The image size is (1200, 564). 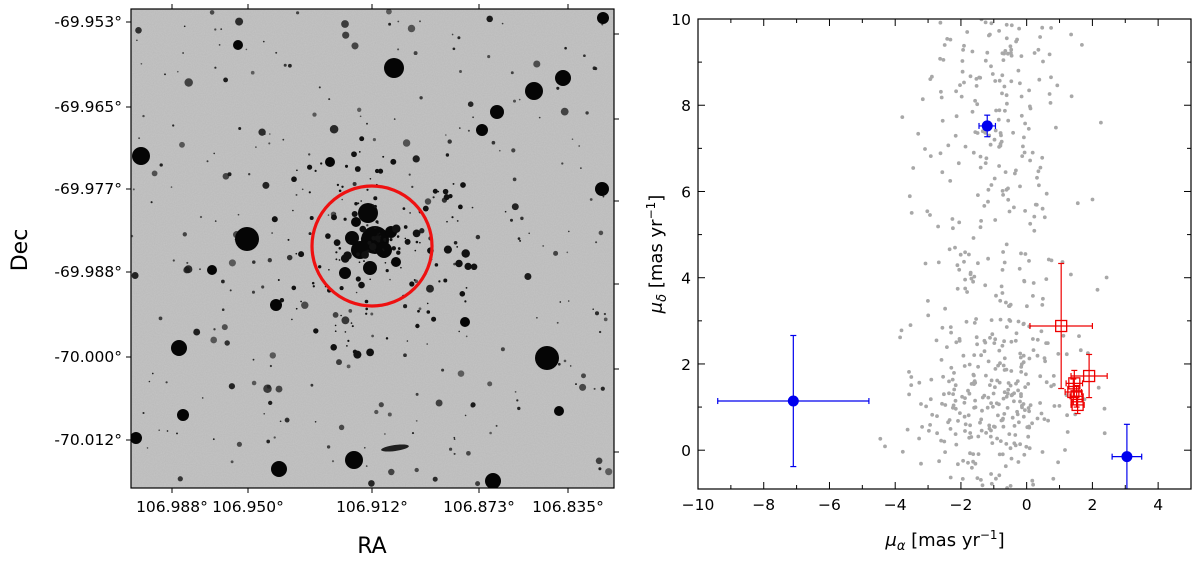 What do you see at coordinates (698, 505) in the screenshot?
I see `pm-x-tick-label: −10` at bounding box center [698, 505].